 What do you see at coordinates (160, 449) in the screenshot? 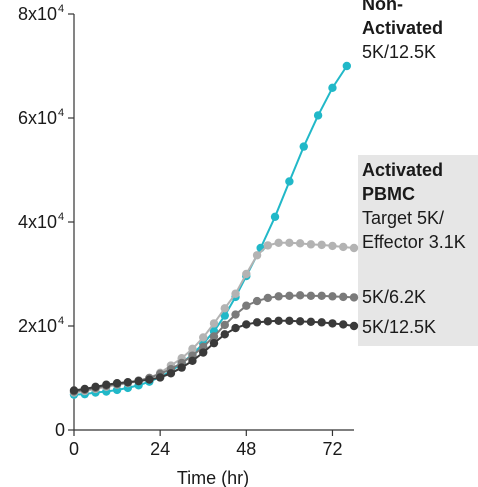
I see `x-tick-label: 24` at bounding box center [160, 449].